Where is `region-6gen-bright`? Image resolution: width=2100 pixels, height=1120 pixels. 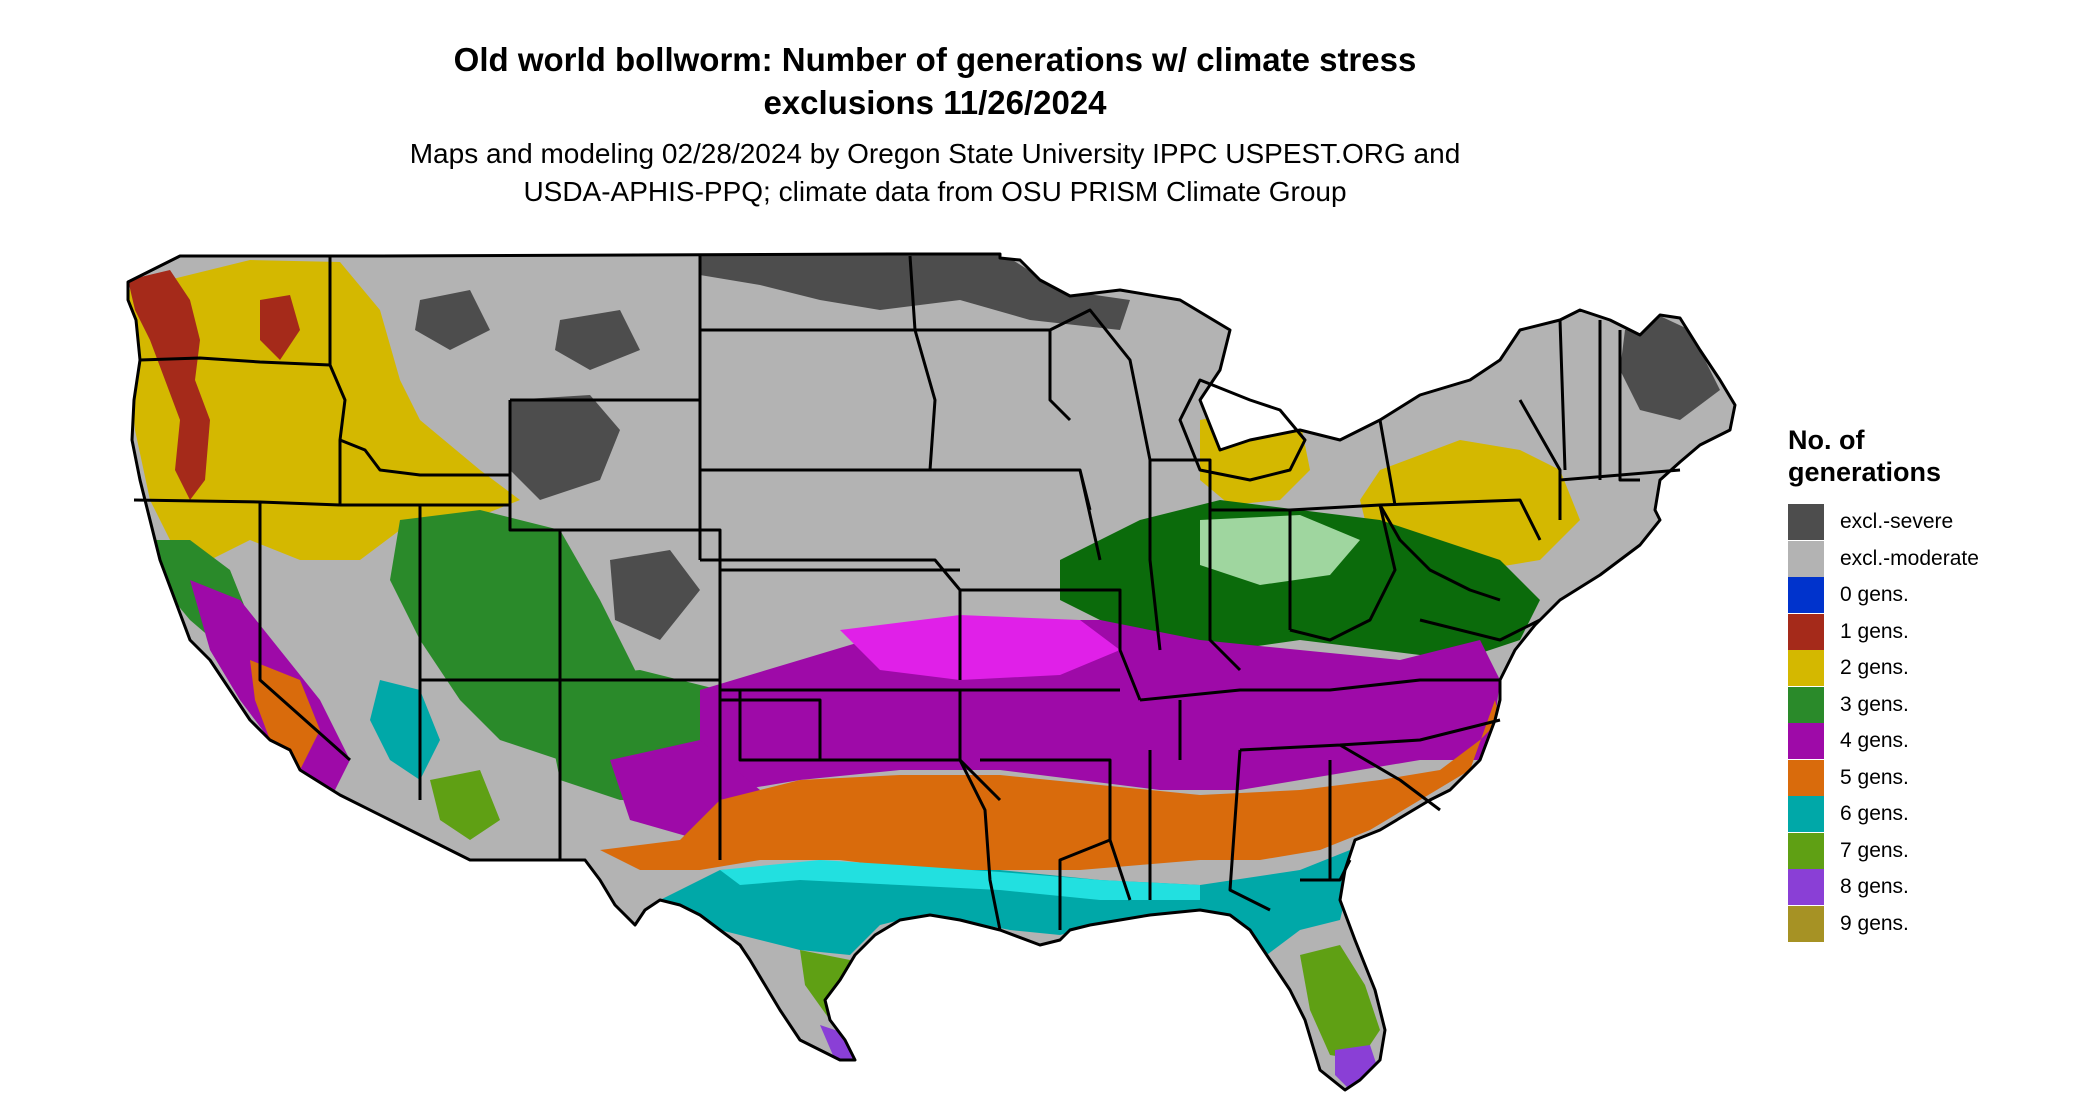
region-6gen-bright is located at coordinates (960, 880).